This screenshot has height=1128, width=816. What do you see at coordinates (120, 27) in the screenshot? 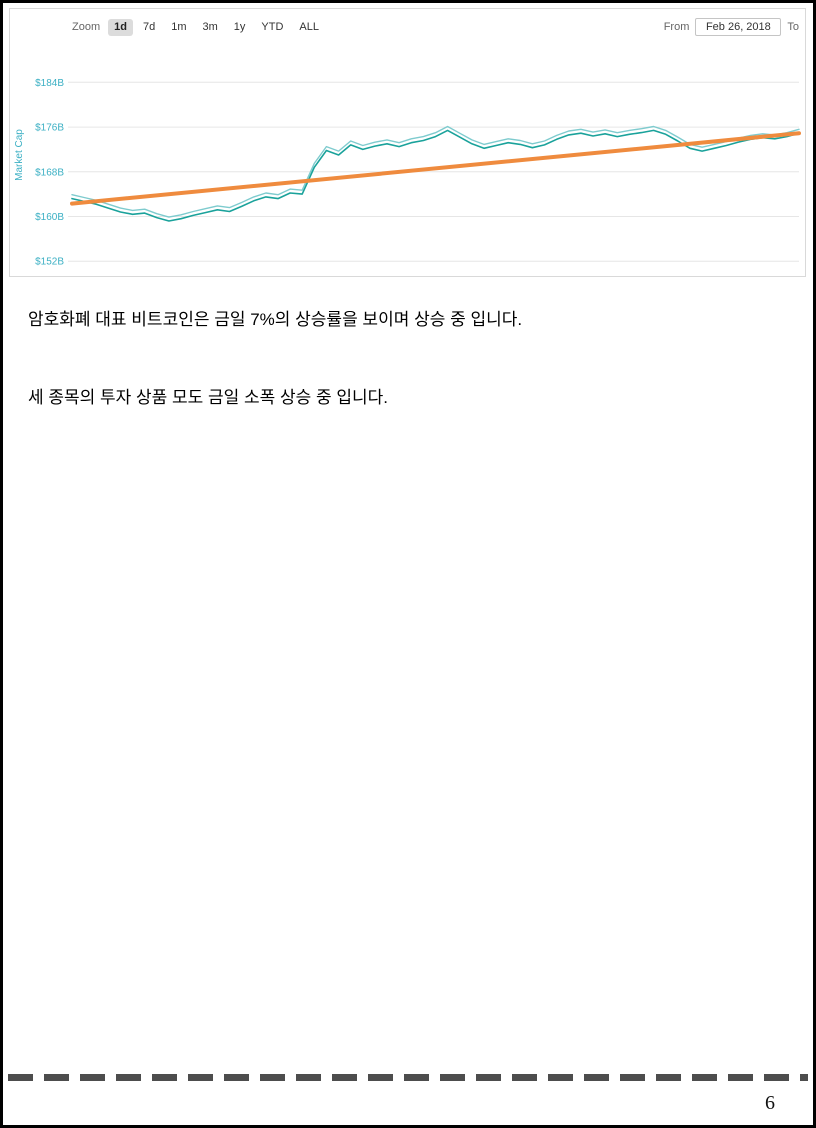
I see `range-button-1d: 1d` at bounding box center [120, 27].